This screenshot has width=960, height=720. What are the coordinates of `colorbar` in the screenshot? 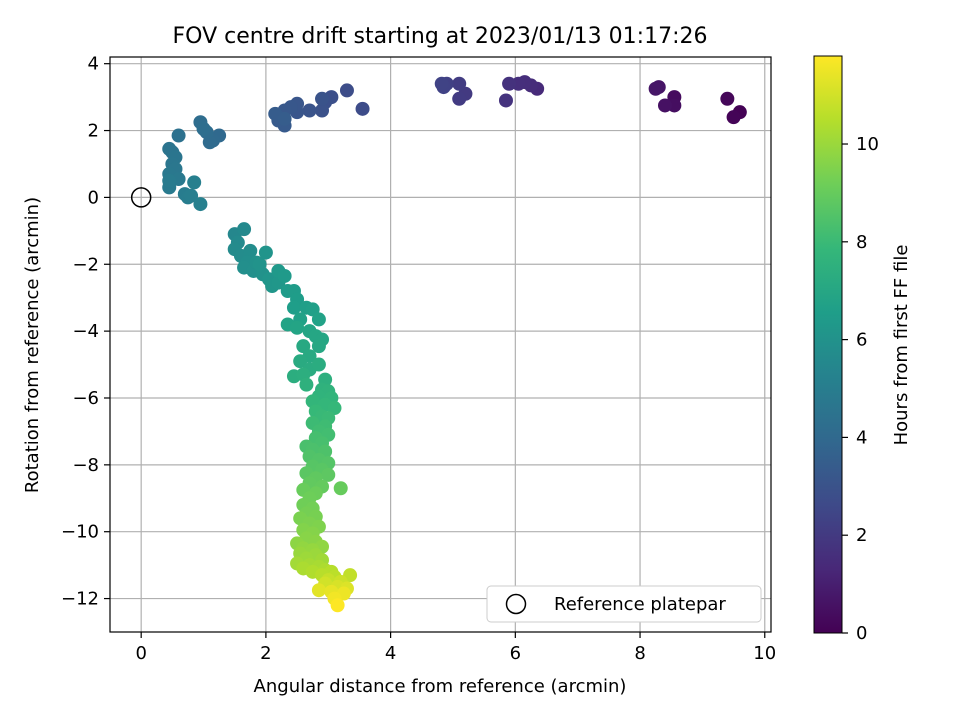 It's located at (828, 344).